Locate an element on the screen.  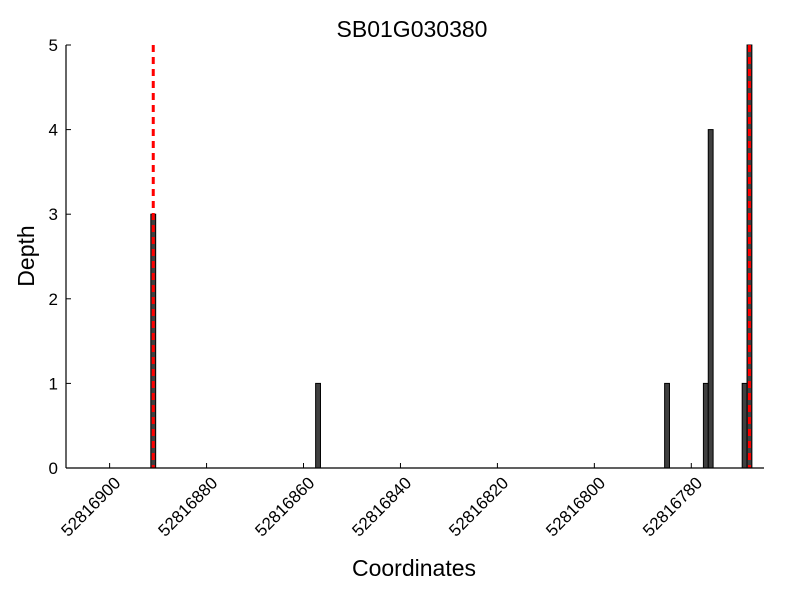
y-axis-label: Depth is located at coordinates (26, 255).